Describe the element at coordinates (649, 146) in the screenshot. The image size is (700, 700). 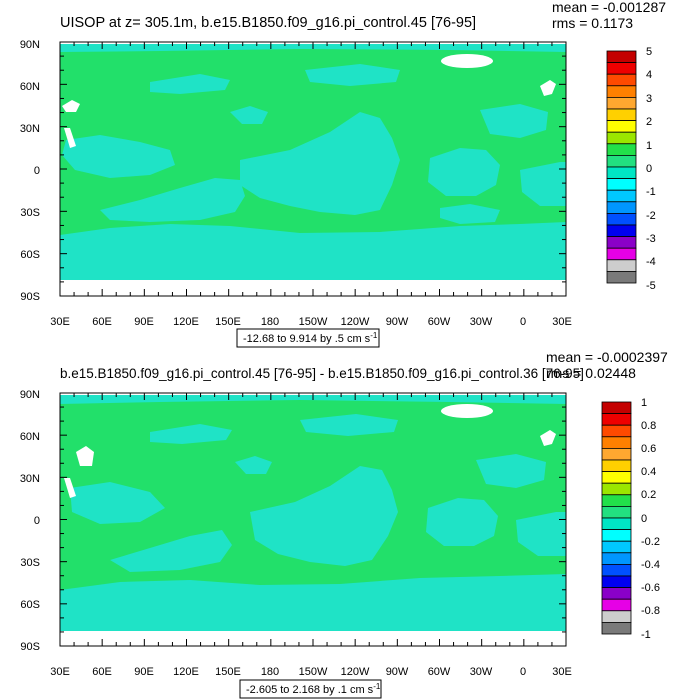
I see `colorbar-label: 1` at that location.